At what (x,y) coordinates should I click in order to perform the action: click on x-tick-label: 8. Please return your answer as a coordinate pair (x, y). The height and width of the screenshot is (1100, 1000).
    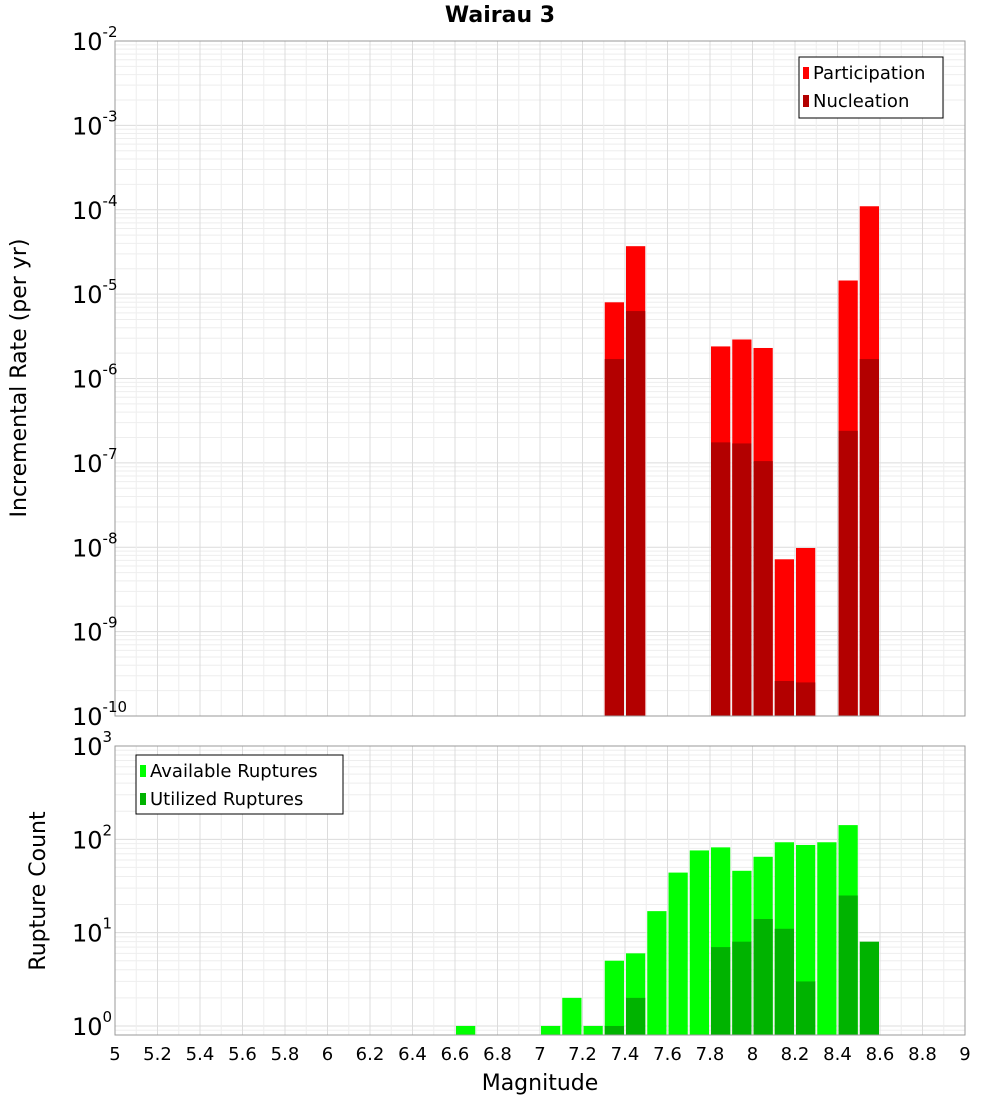
    Looking at the image, I should click on (752, 1054).